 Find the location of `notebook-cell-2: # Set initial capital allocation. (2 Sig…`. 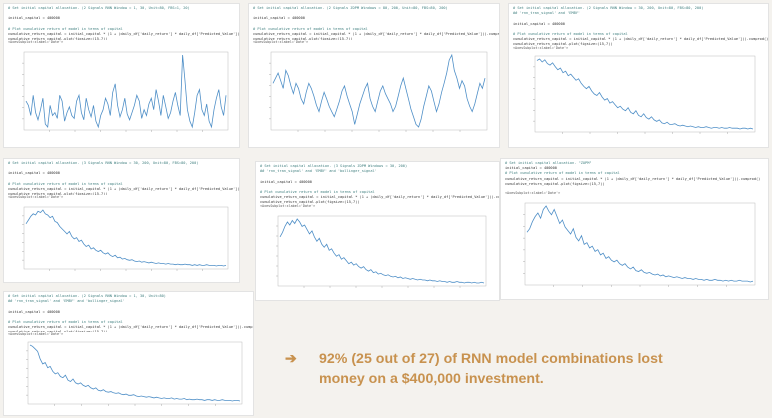

notebook-cell-2: # Set initial capital allocation. (2 Sig… is located at coordinates (374, 75).